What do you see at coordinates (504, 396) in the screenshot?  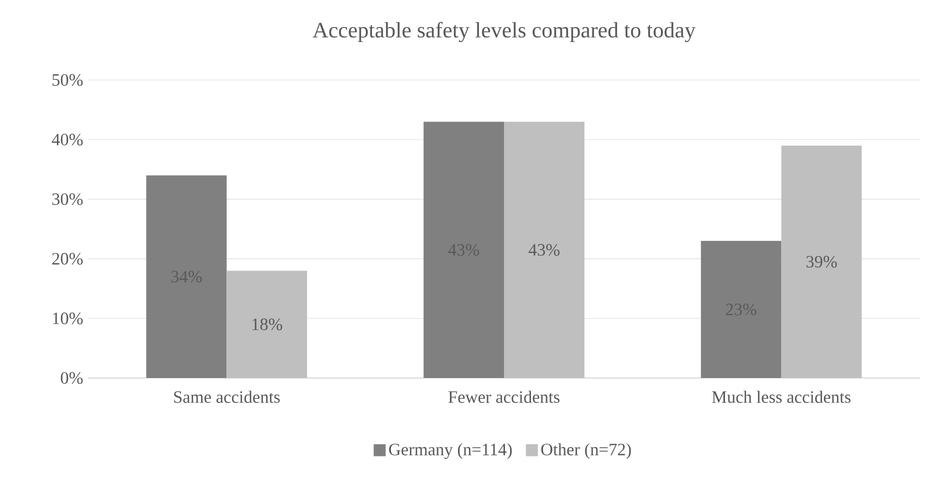 I see `x-tick-label: Fewer accidents` at bounding box center [504, 396].